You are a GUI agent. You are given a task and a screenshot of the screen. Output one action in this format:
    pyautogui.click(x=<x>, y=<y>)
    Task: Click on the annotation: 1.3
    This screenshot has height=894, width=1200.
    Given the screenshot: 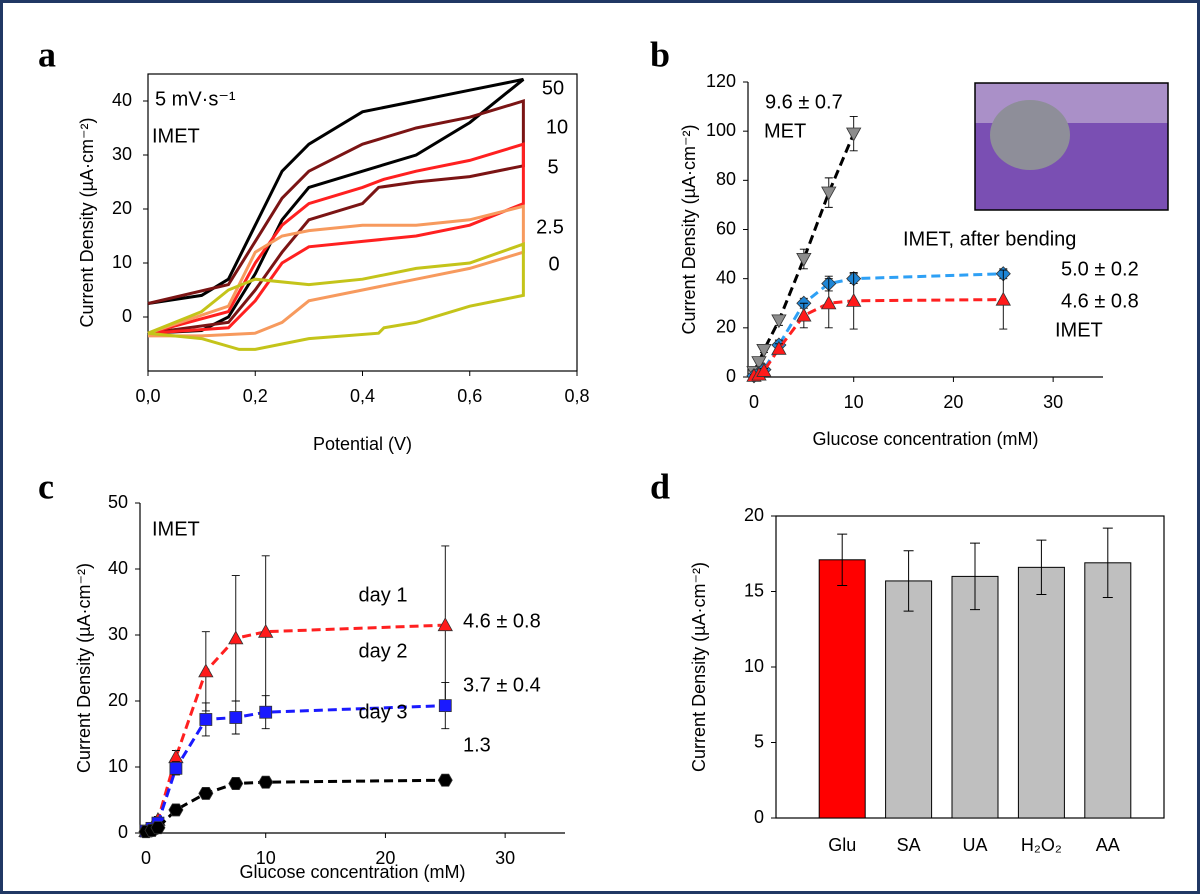 What is the action you would take?
    pyautogui.click(x=477, y=745)
    